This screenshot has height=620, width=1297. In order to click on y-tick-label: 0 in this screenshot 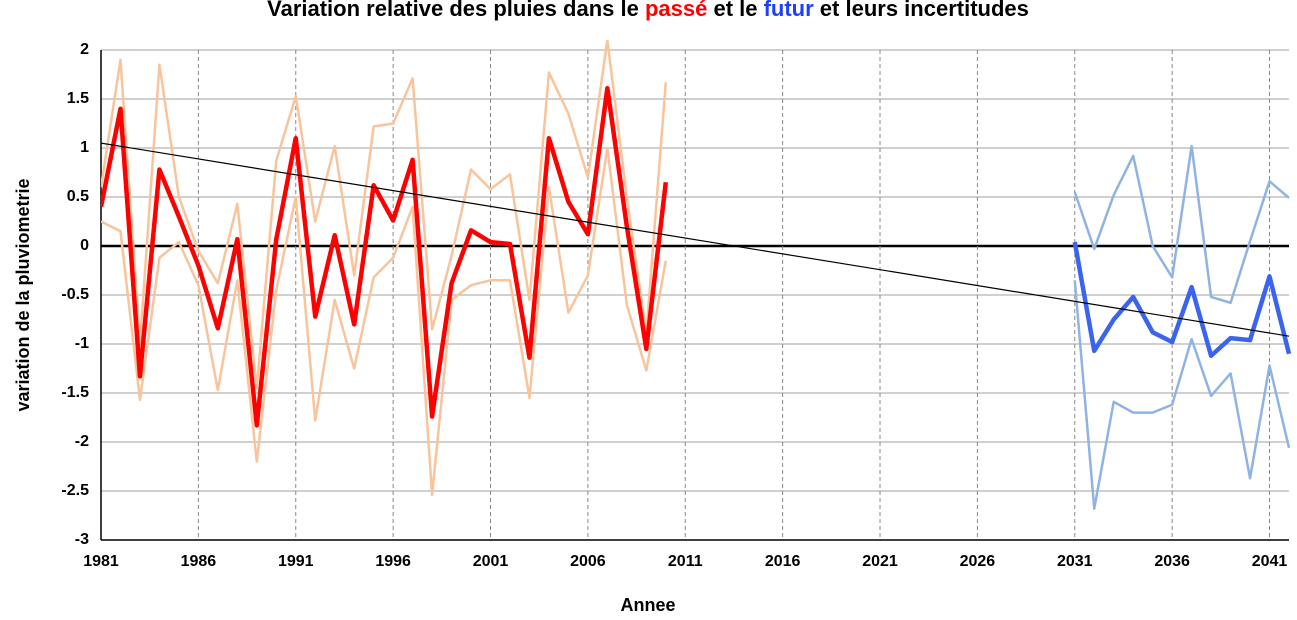, I will do `click(84, 245)`.